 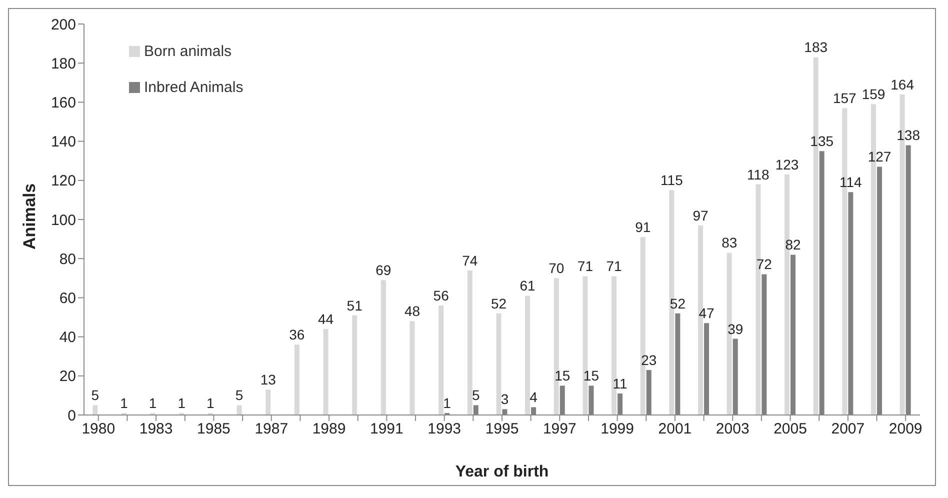 I want to click on data-label: 157, so click(x=844, y=98).